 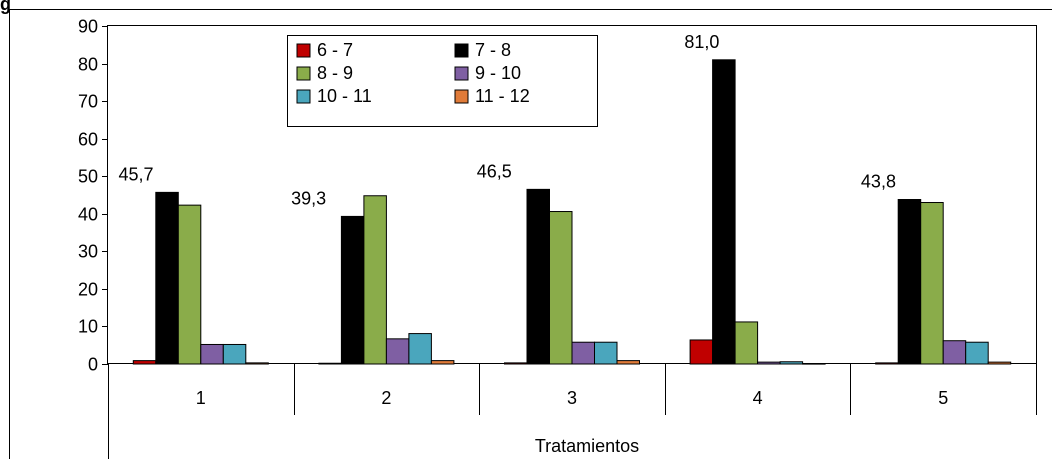 I want to click on x-tick-label: 5, so click(x=943, y=398).